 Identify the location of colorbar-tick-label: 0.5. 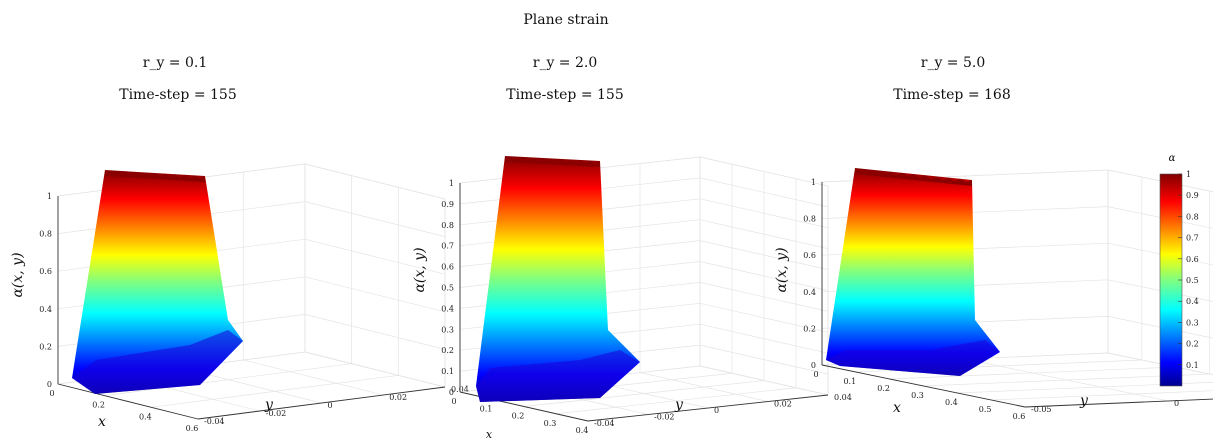
(1192, 280).